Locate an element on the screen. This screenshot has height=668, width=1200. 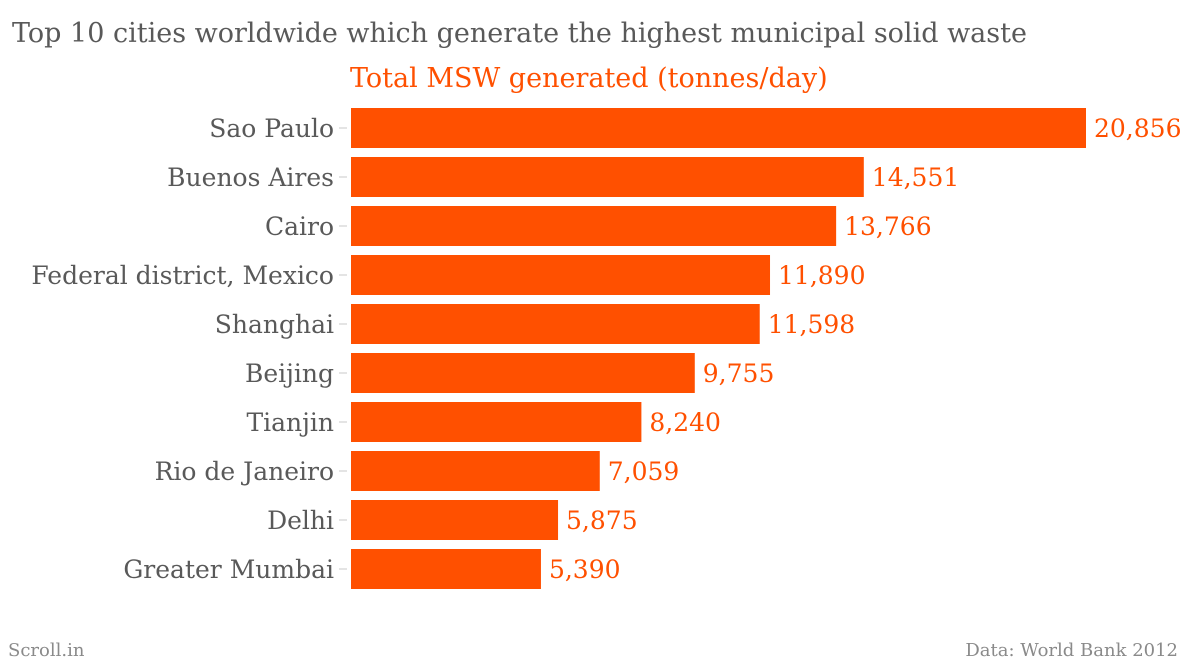
category-label: Shanghai is located at coordinates (274, 324).